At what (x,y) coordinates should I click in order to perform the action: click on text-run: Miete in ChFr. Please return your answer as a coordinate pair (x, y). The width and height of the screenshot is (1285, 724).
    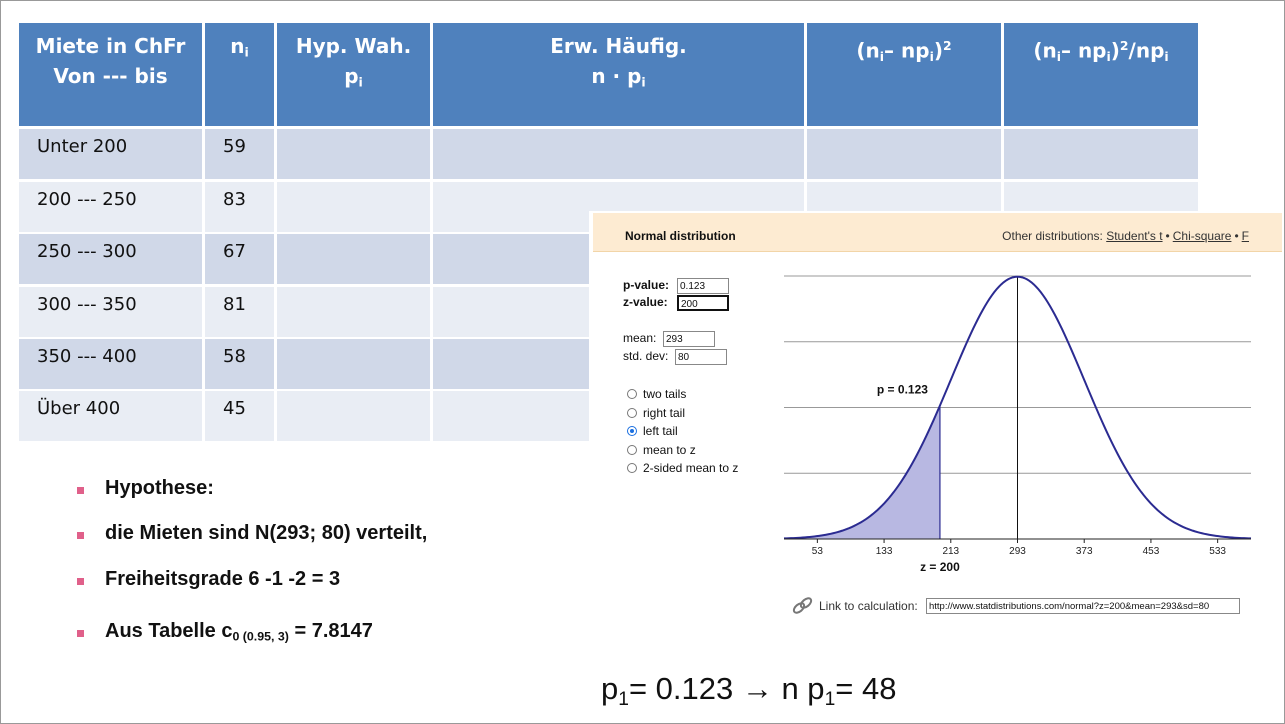
    Looking at the image, I should click on (110, 46).